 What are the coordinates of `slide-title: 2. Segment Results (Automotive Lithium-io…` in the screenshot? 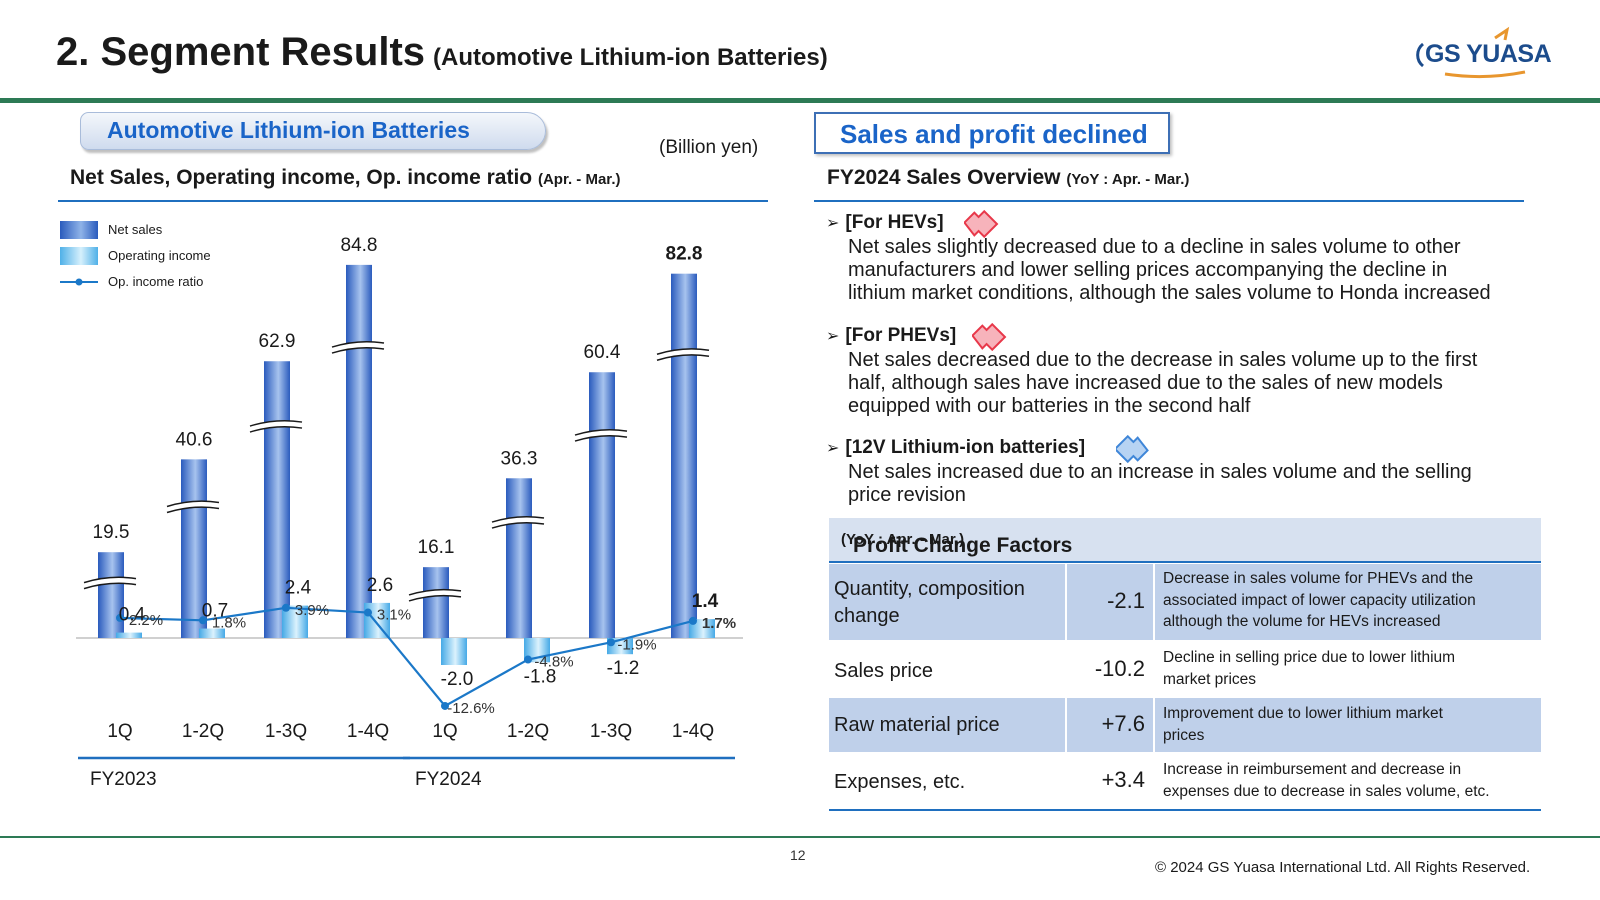 It's located at (442, 52).